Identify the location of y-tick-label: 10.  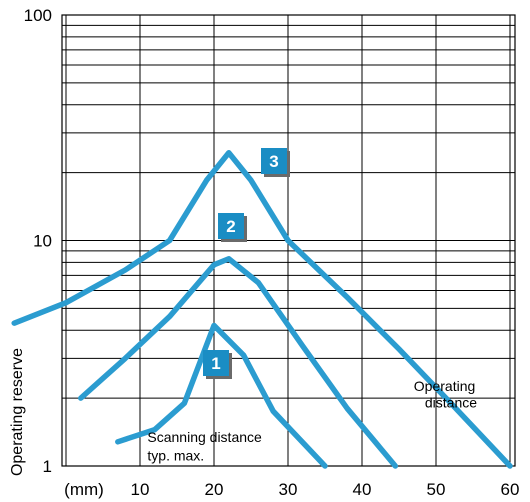
(42, 241).